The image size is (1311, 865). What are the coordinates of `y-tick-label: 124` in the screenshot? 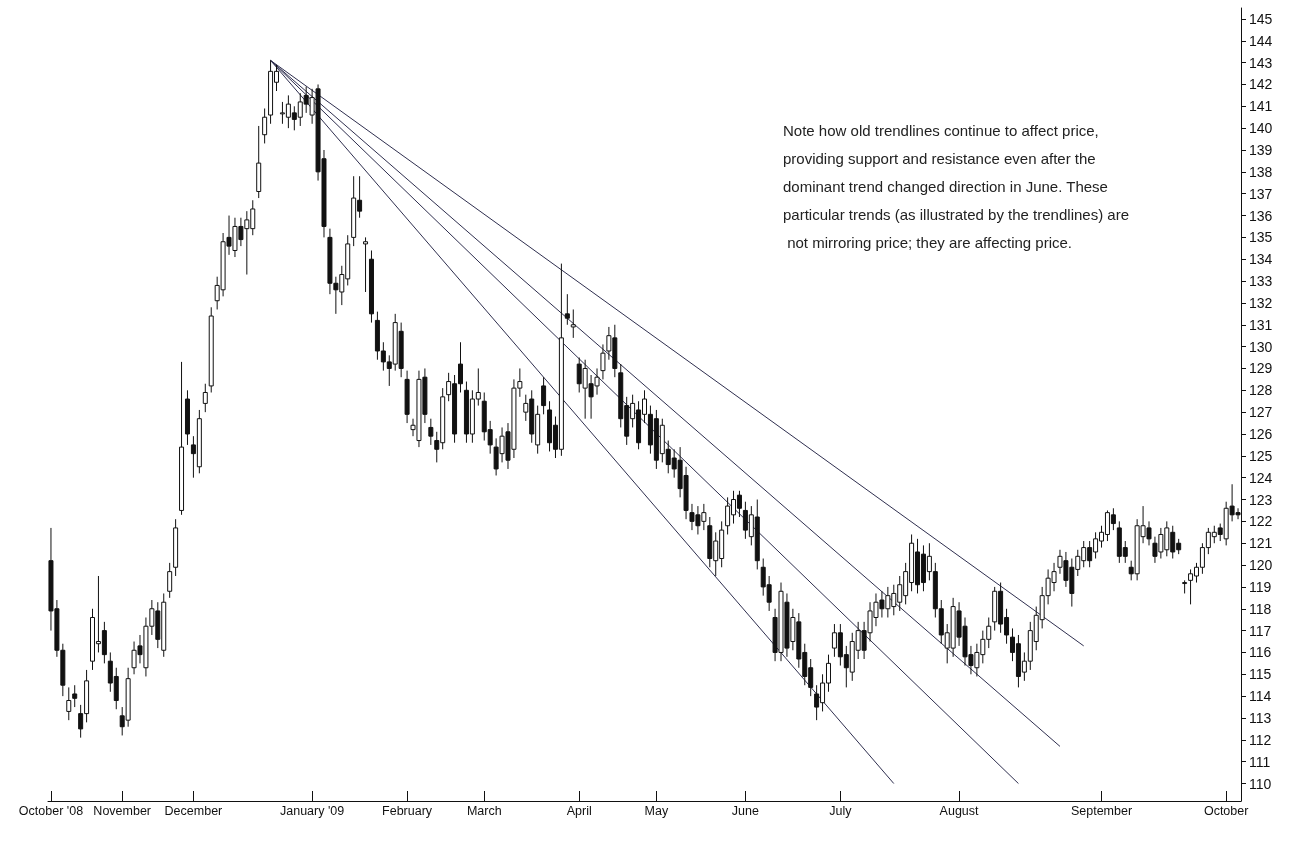 It's located at (1261, 477).